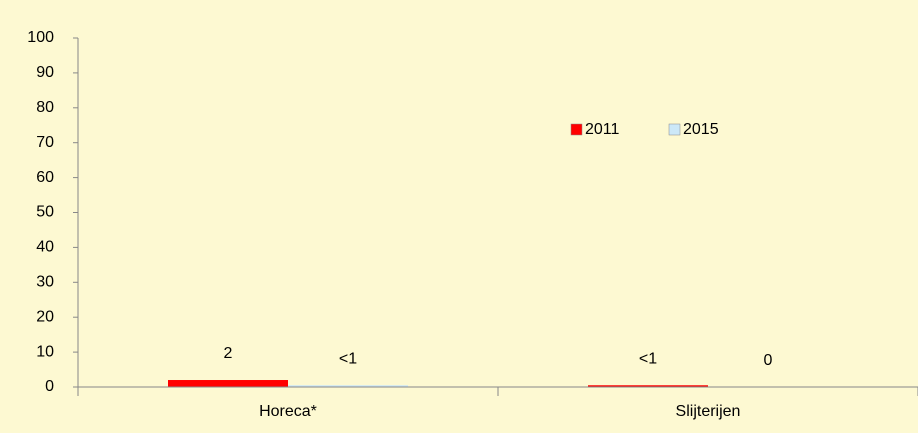 This screenshot has height=433, width=918. What do you see at coordinates (708, 411) in the screenshot?
I see `x-tick-label: Slijterijen` at bounding box center [708, 411].